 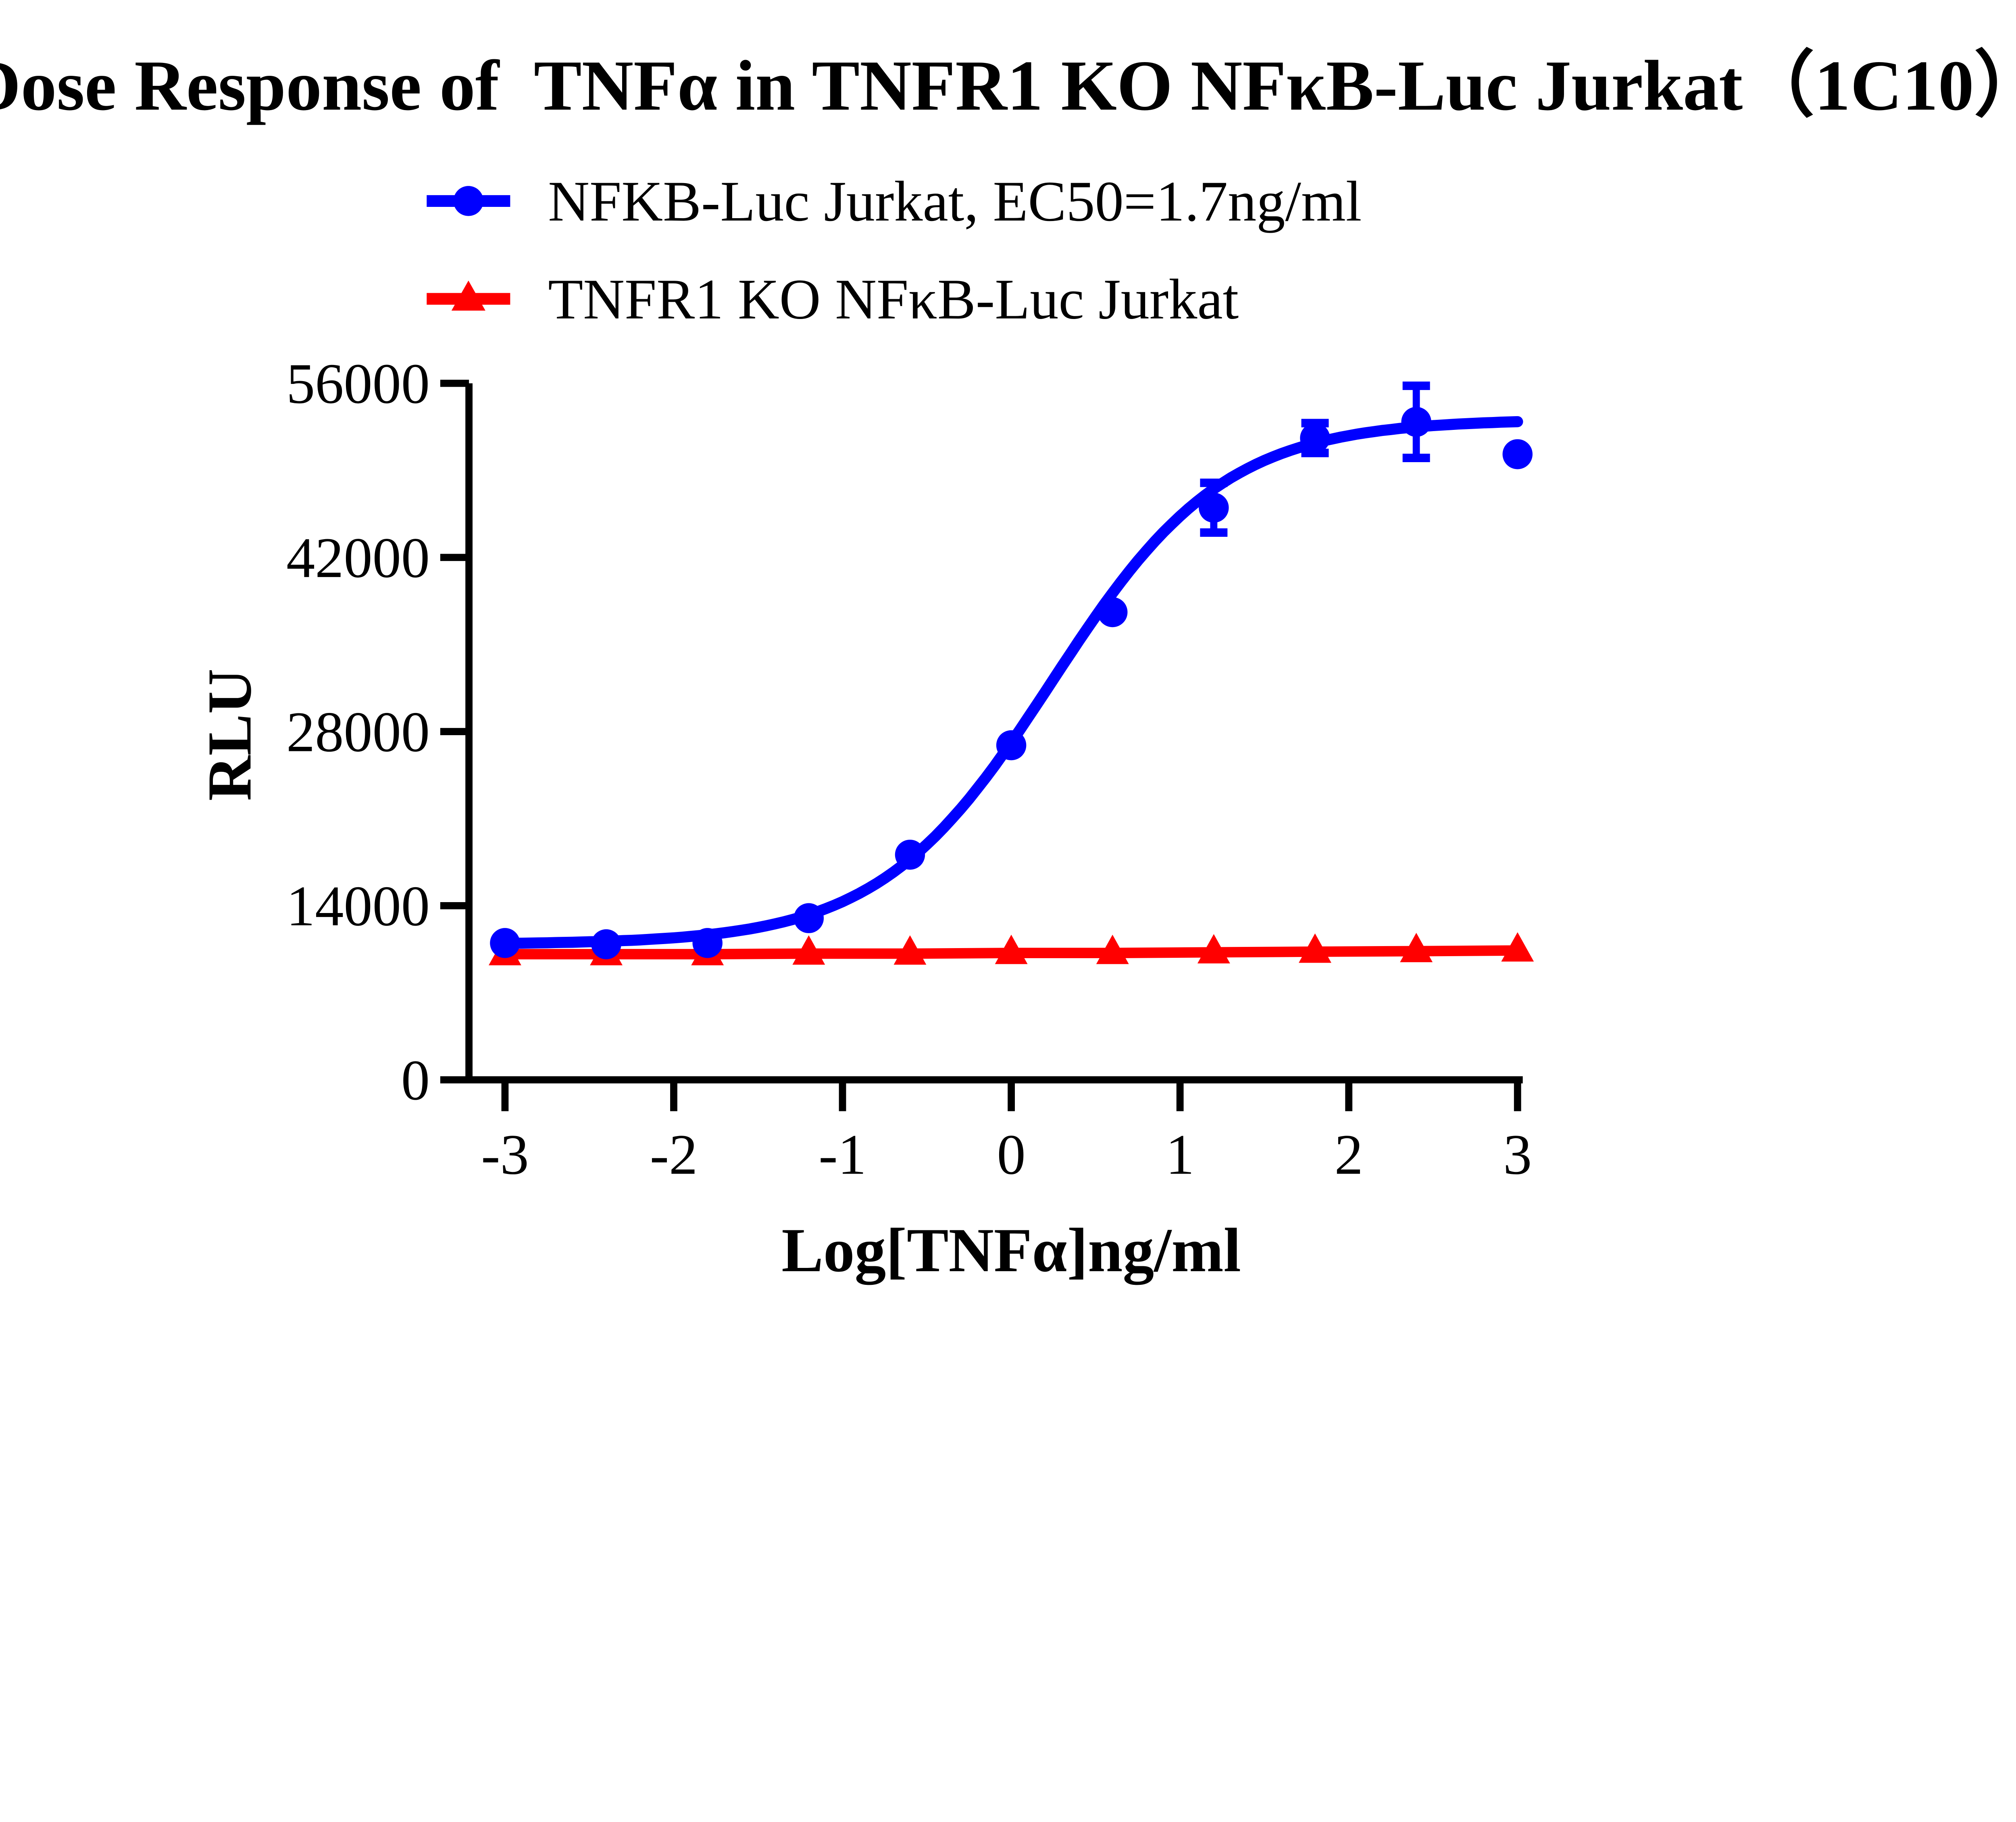 I want to click on x-tick-label: 0, so click(x=1011, y=1154).